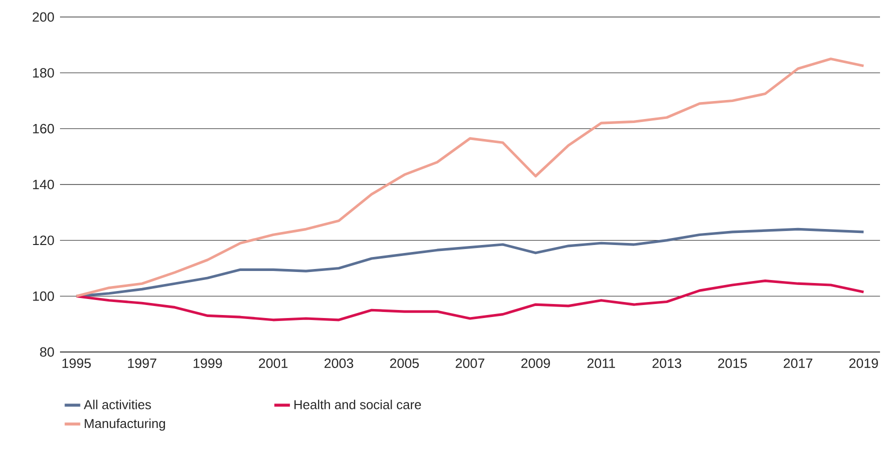 Image resolution: width=887 pixels, height=452 pixels. I want to click on x-tick-label: 1995, so click(76, 363).